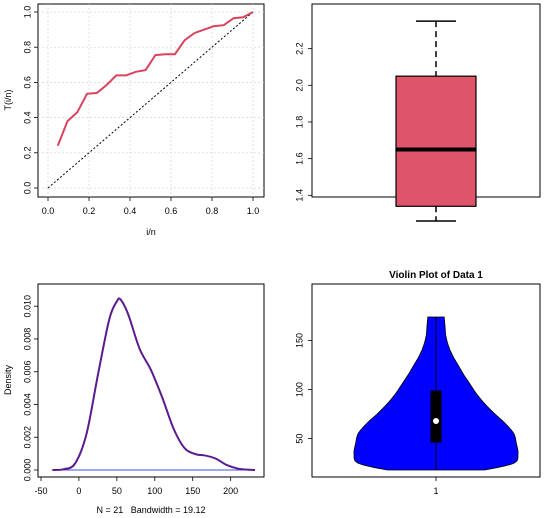  Describe the element at coordinates (130, 211) in the screenshot. I see `ttt-x-tick-label: 0.4` at that location.